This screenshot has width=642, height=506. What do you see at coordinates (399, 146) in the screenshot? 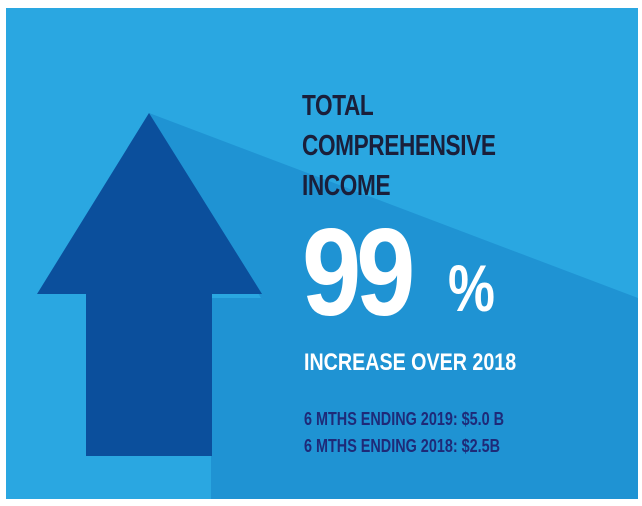
I see `headline-line-2: COMPREHENSIVE` at bounding box center [399, 146].